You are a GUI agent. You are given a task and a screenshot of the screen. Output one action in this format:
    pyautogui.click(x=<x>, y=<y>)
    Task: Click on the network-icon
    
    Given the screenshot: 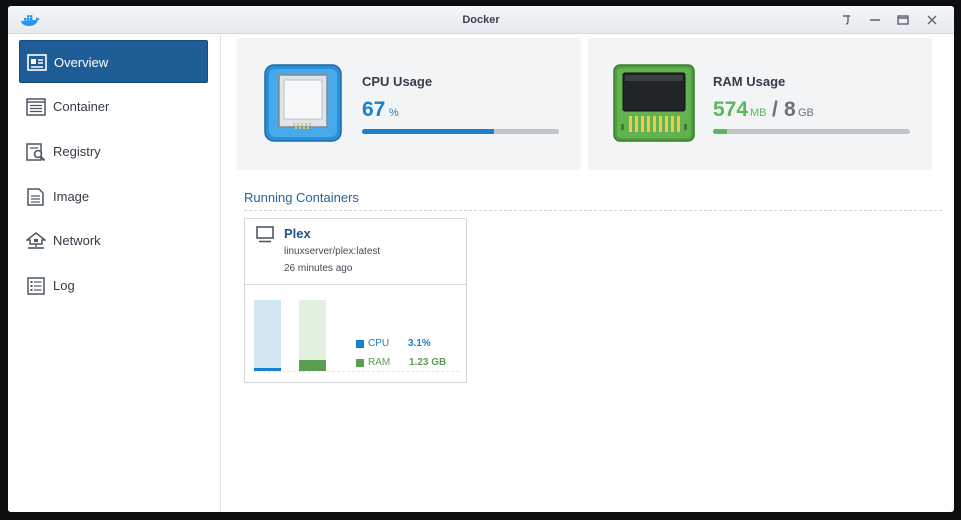 What is the action you would take?
    pyautogui.click(x=36, y=240)
    